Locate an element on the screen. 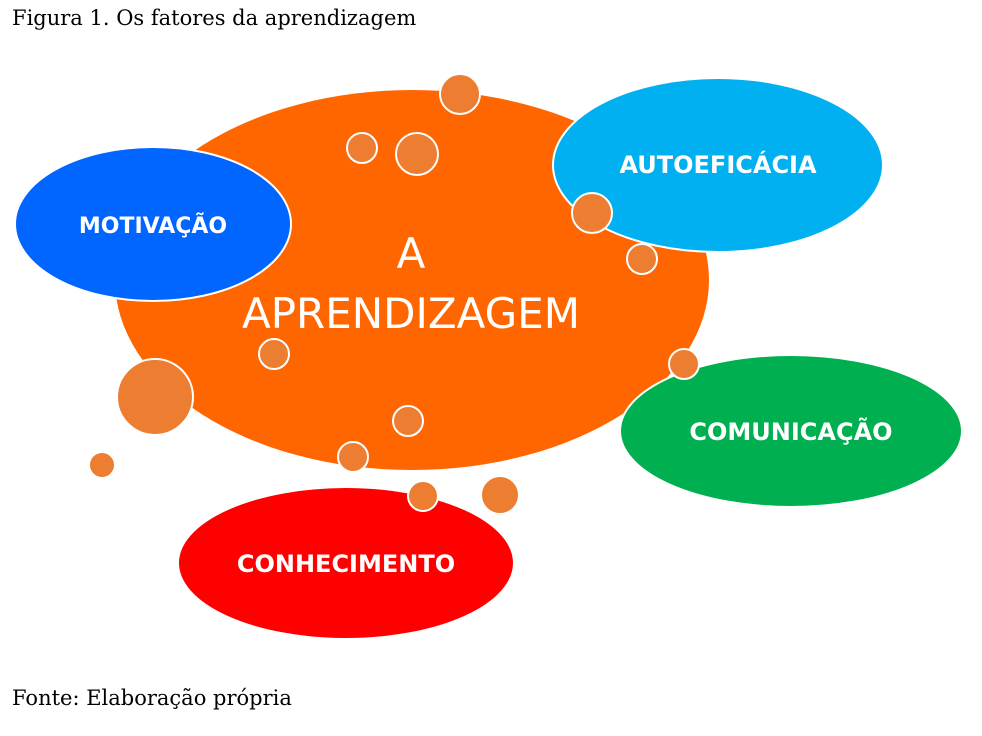 The width and height of the screenshot is (982, 736). knowledge-ellipse is located at coordinates (346, 563).